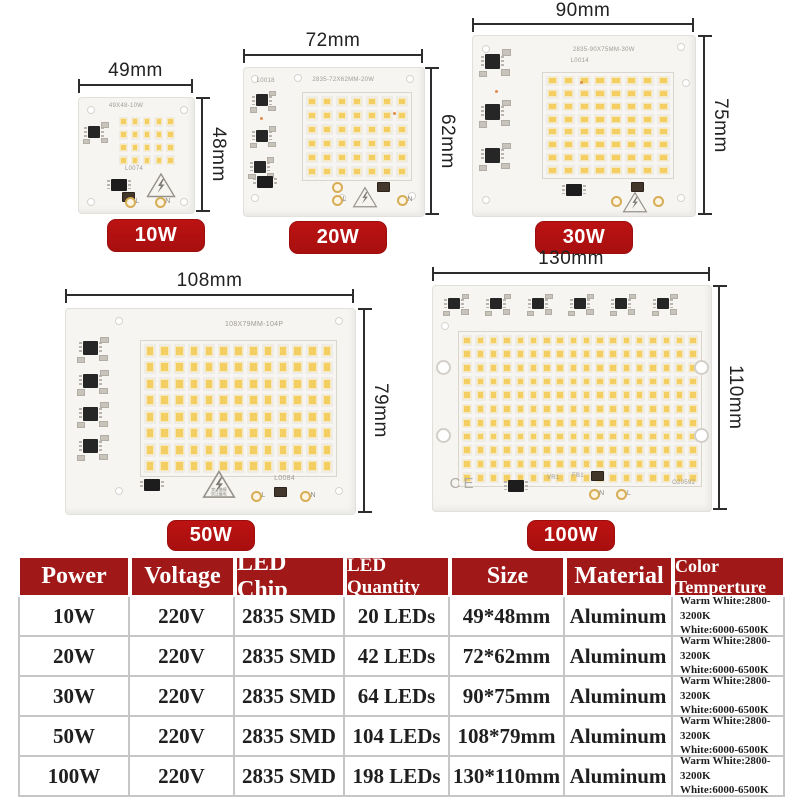 This screenshot has height=800, width=800. What do you see at coordinates (571, 258) in the screenshot?
I see `width-dimension-label: 130mm` at bounding box center [571, 258].